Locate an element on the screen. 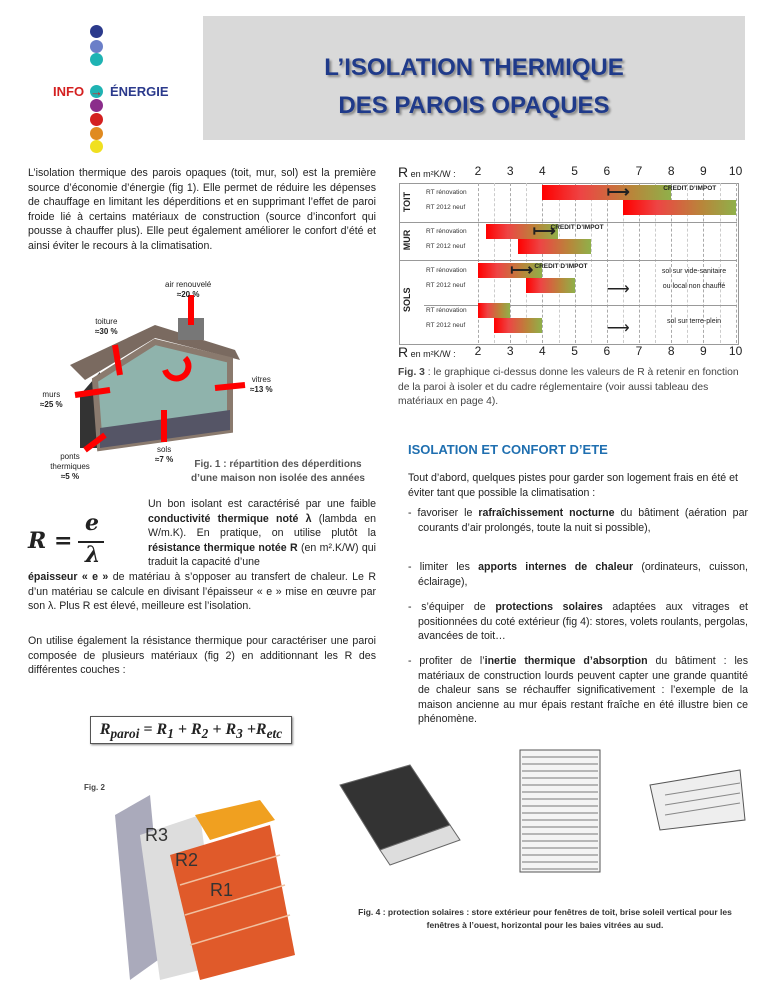 This screenshot has width=768, height=994. section-label-mur: MUR is located at coordinates (407, 240).